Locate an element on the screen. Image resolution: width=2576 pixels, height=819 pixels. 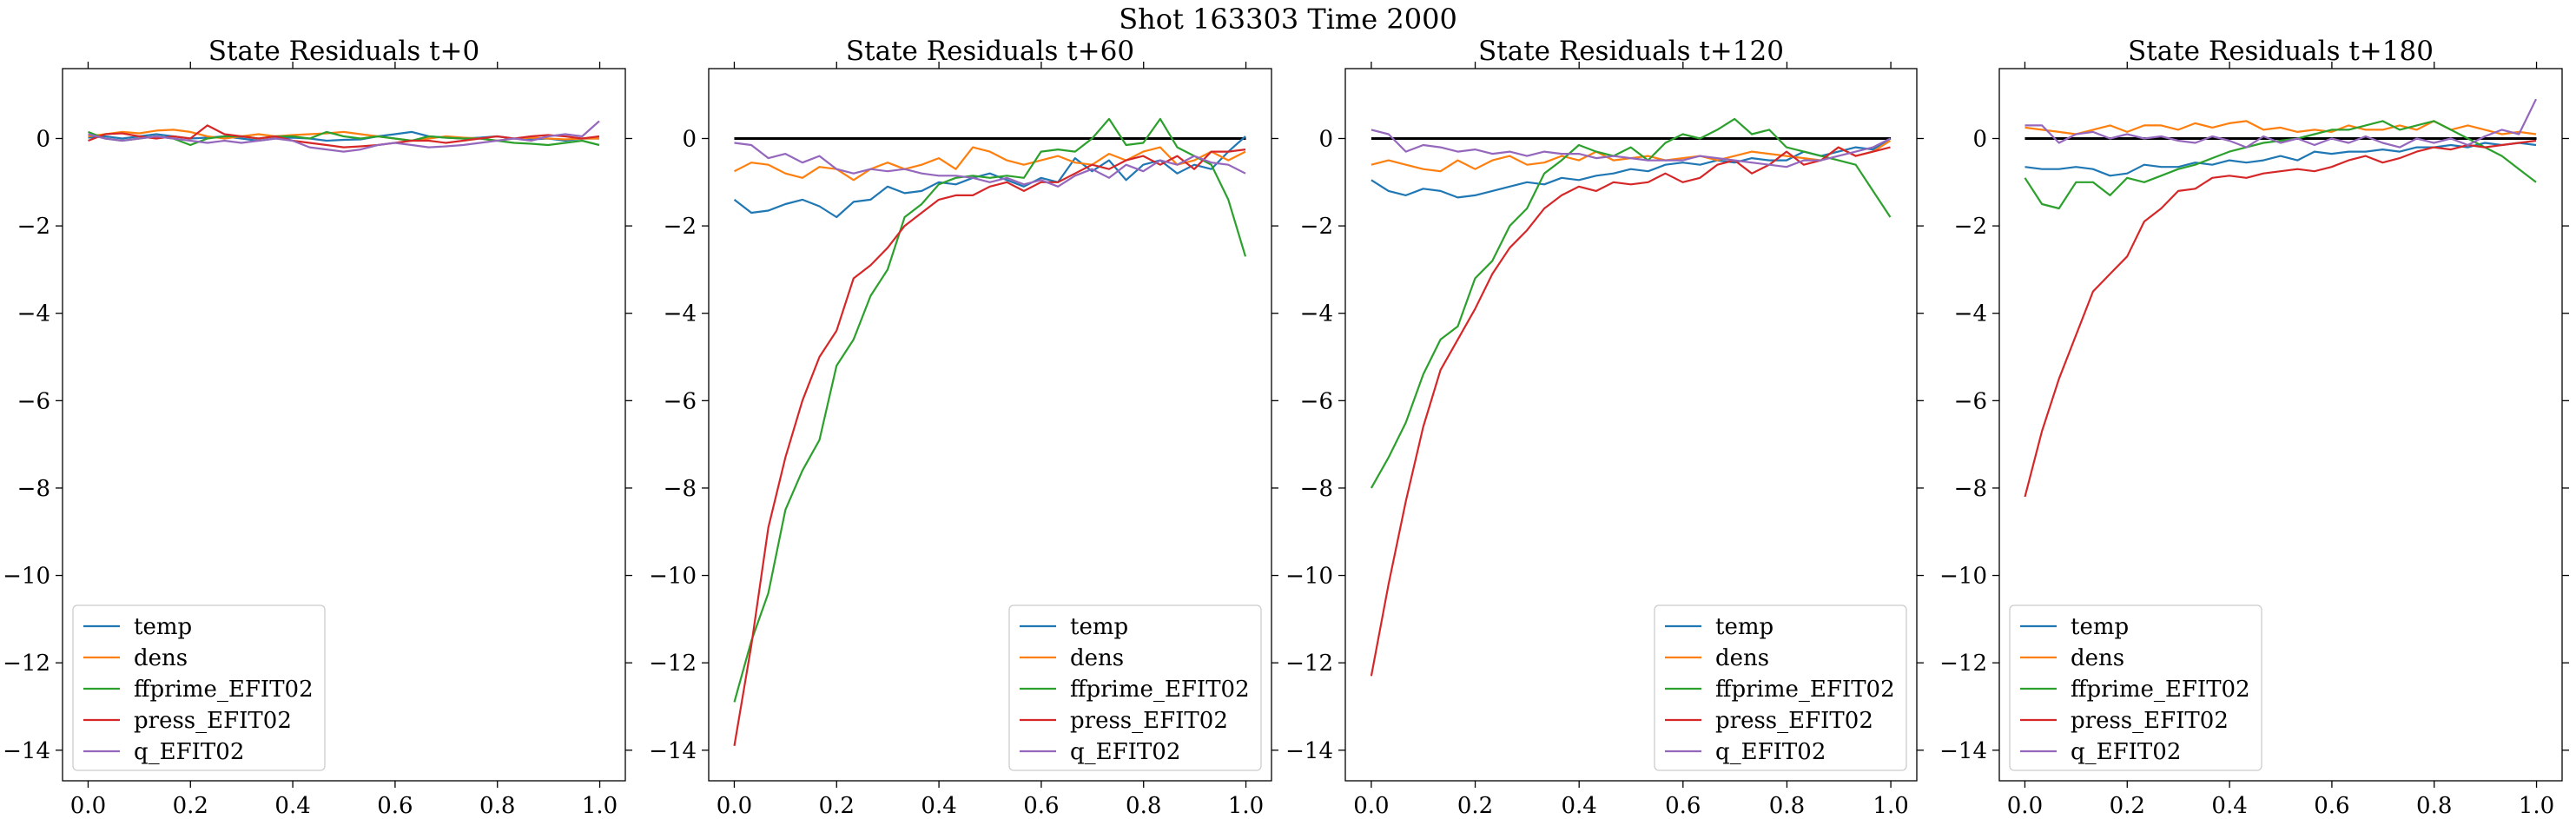
figure-suptitle: Shot 163303 Time 2000 is located at coordinates (1288, 19).